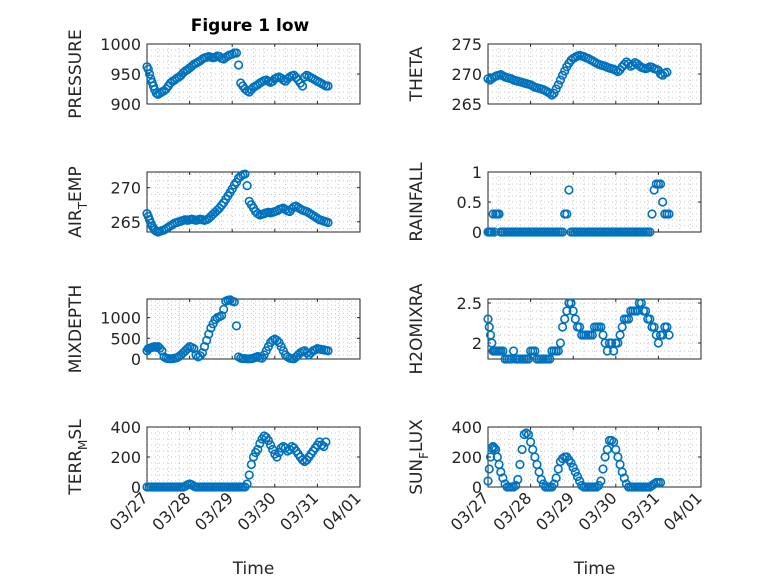 The width and height of the screenshot is (778, 583). What do you see at coordinates (76, 184) in the screenshot?
I see `y-axis-label-part: EMP` at bounding box center [76, 184].